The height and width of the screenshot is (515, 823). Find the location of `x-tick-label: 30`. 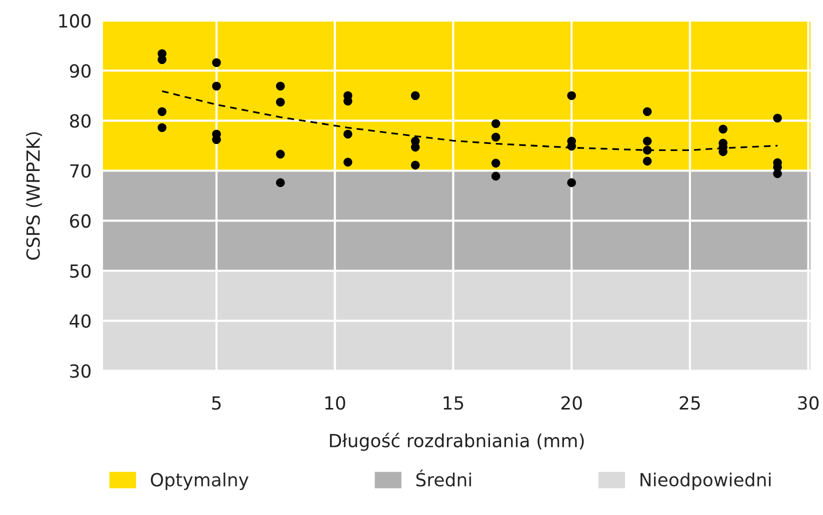

x-tick-label: 30 is located at coordinates (808, 403).